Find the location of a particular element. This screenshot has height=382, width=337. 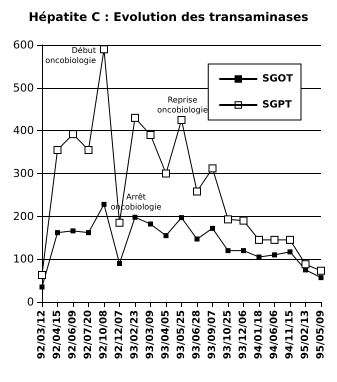

x-tick-label: 92/10/08 is located at coordinates (104, 335).